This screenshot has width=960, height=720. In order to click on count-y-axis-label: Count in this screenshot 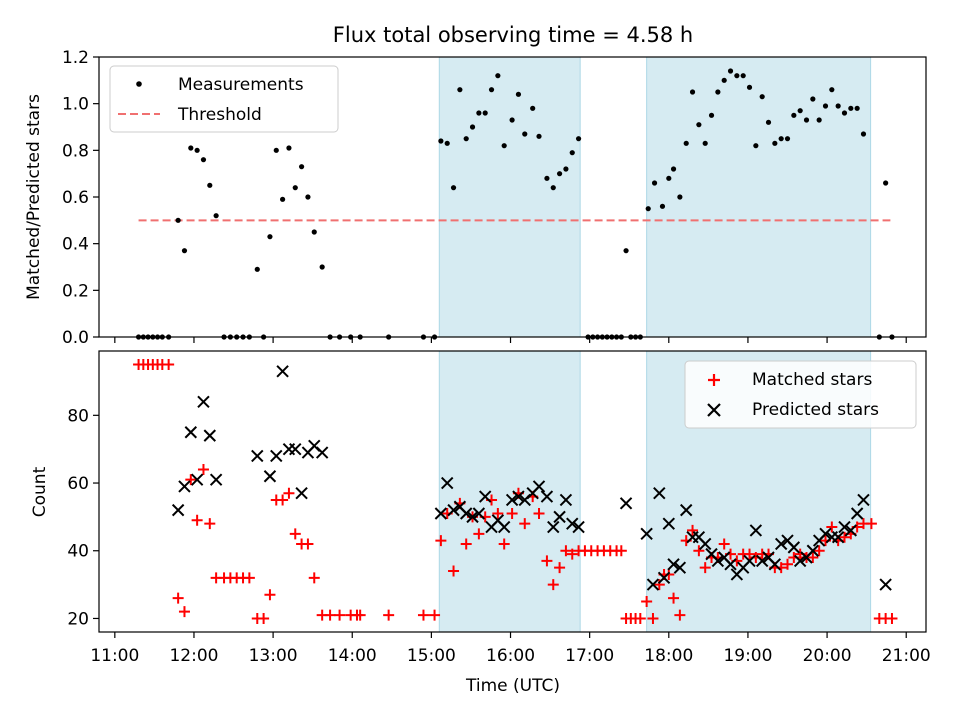, I will do `click(40, 491)`.